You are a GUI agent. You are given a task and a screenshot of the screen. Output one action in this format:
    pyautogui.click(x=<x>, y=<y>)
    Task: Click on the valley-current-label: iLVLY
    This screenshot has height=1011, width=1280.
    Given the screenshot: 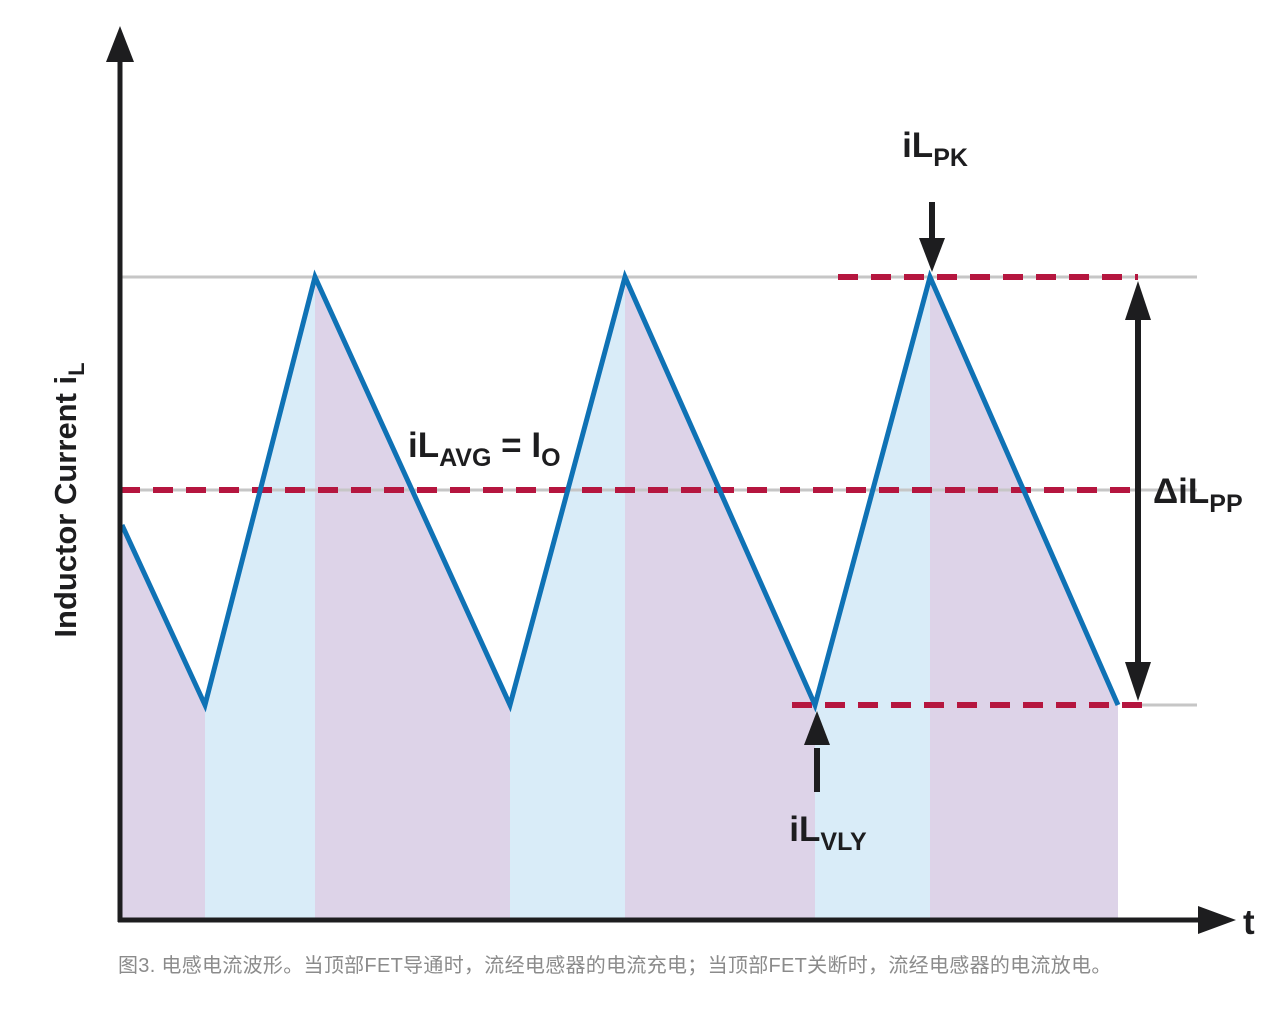 What is the action you would take?
    pyautogui.click(x=828, y=833)
    